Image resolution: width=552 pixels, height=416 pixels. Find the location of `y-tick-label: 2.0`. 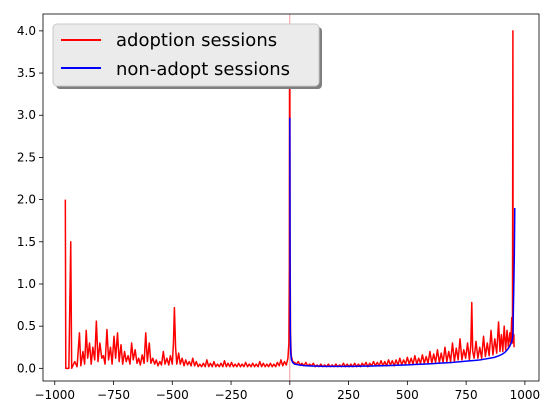

y-tick-label: 2.0 is located at coordinates (26, 200).